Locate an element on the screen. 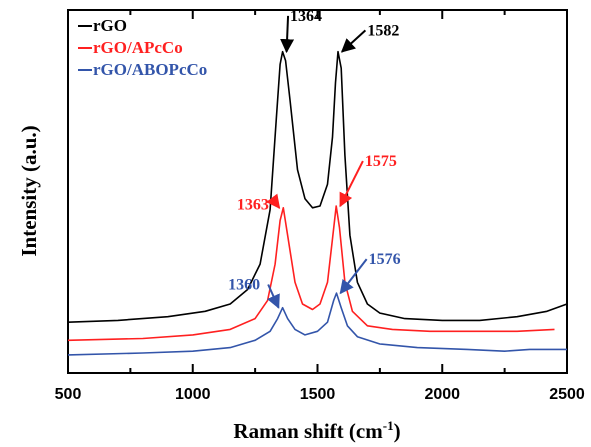 This screenshot has width=591, height=447. x-tick-labels: 500 1000 1500 2000 2500 is located at coordinates (320, 394).